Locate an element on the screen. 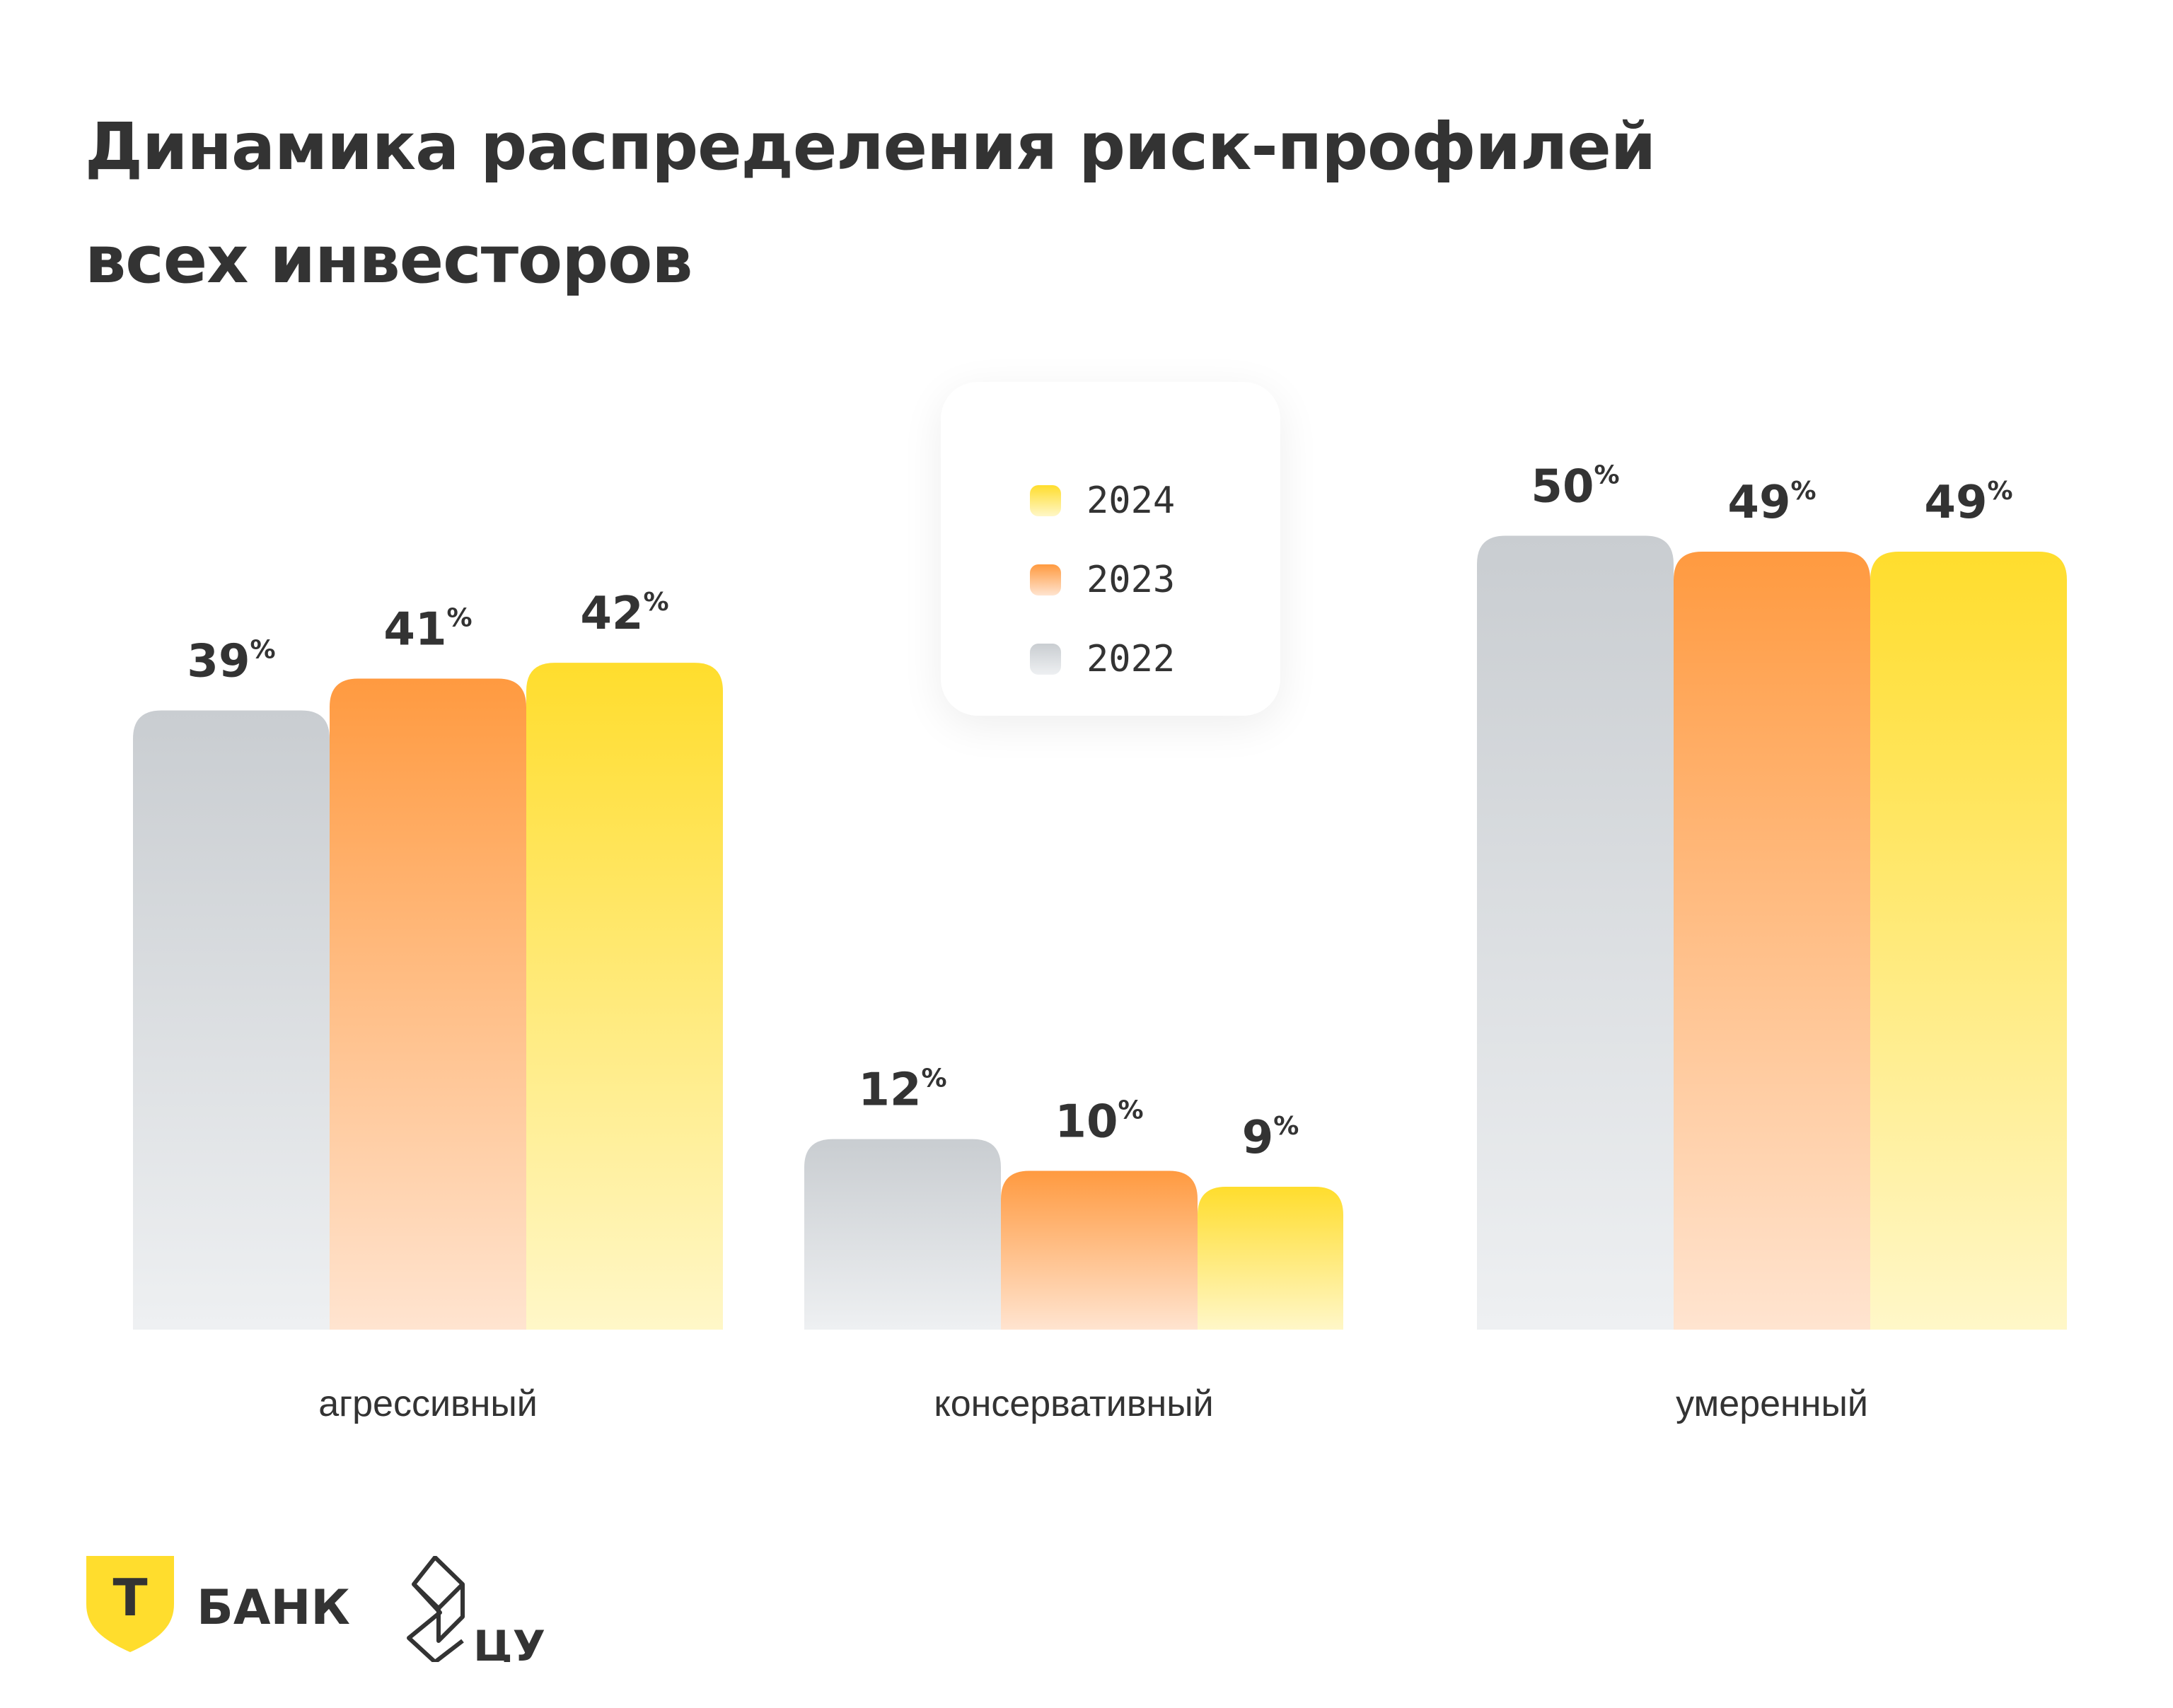 The image size is (2173, 1708). bar-агрессивный-2022 is located at coordinates (231, 1020).